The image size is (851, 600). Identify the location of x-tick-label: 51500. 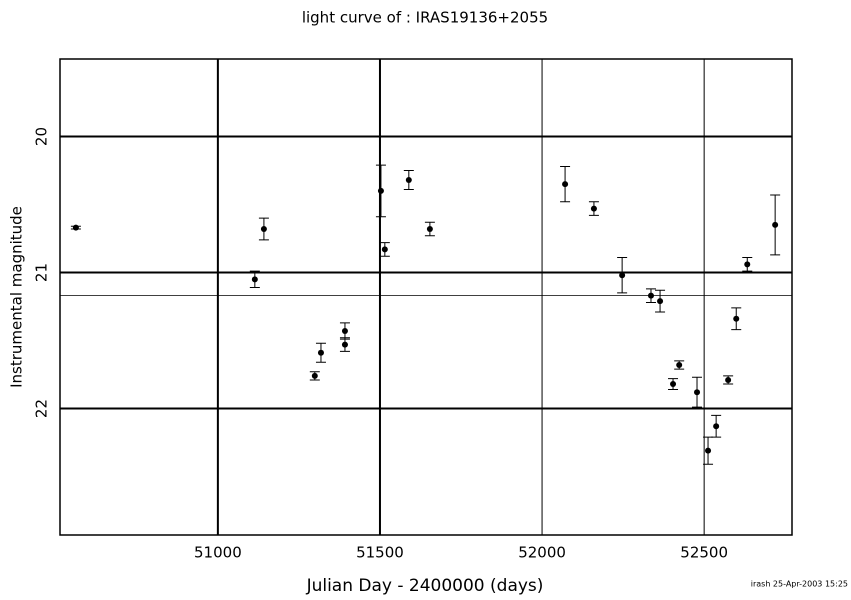
(380, 553).